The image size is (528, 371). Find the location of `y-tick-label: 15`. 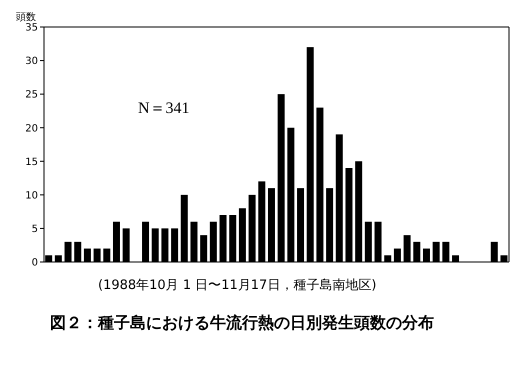

y-tick-label: 15 is located at coordinates (31, 162).